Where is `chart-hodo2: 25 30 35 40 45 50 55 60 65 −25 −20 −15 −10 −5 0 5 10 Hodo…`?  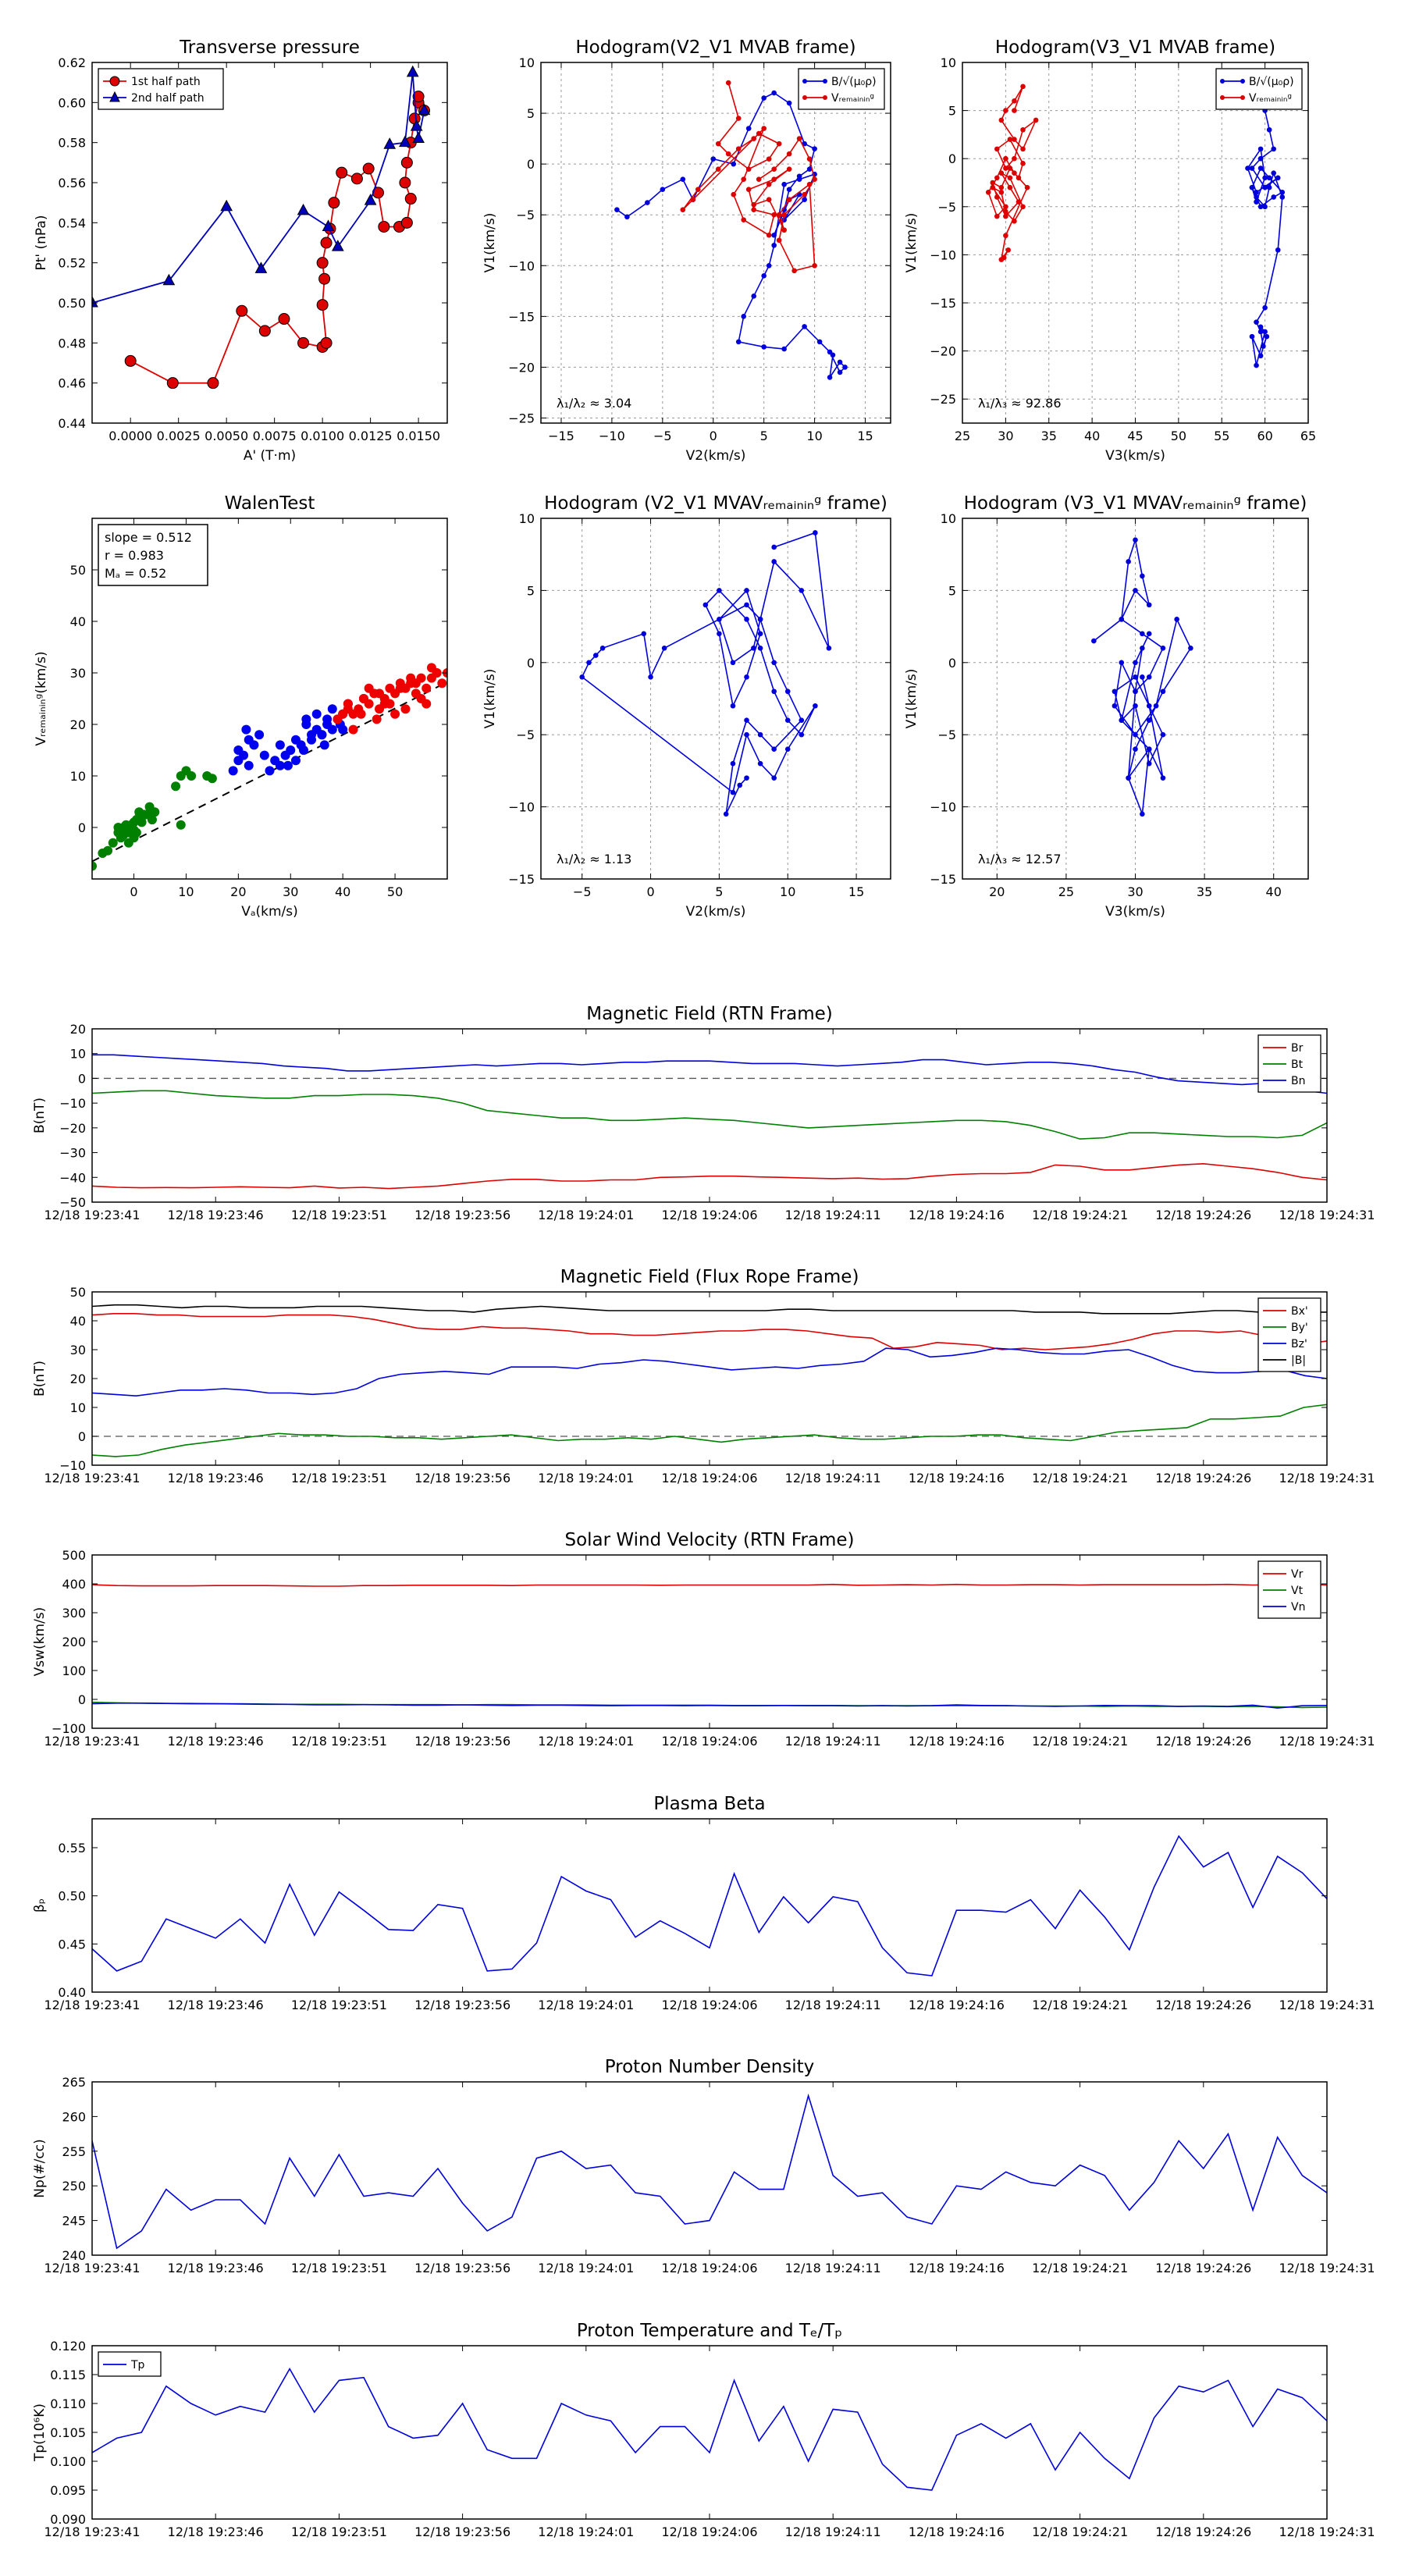 chart-hodo2: 25 30 35 40 45 50 55 60 65 −25 −20 −15 −10 −5 0 5 10 Hodo… is located at coordinates (1110, 250).